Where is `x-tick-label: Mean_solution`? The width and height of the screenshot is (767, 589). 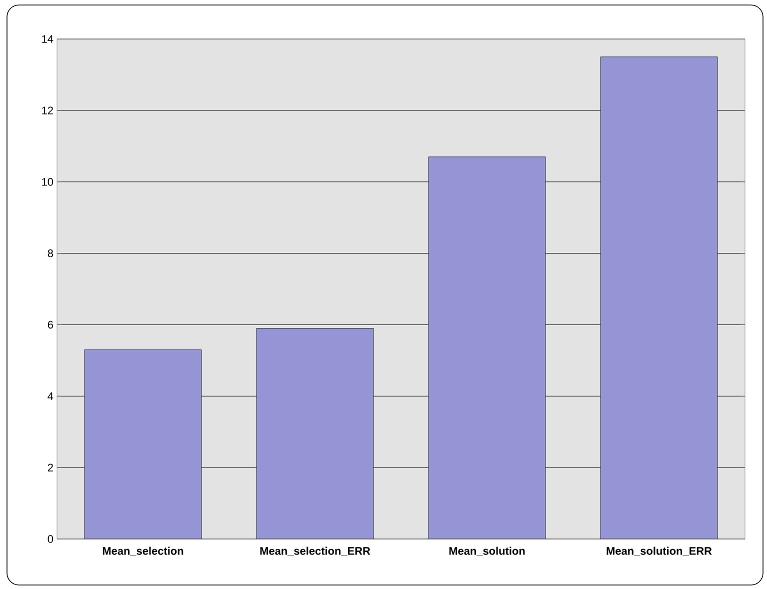
x-tick-label: Mean_solution is located at coordinates (487, 551).